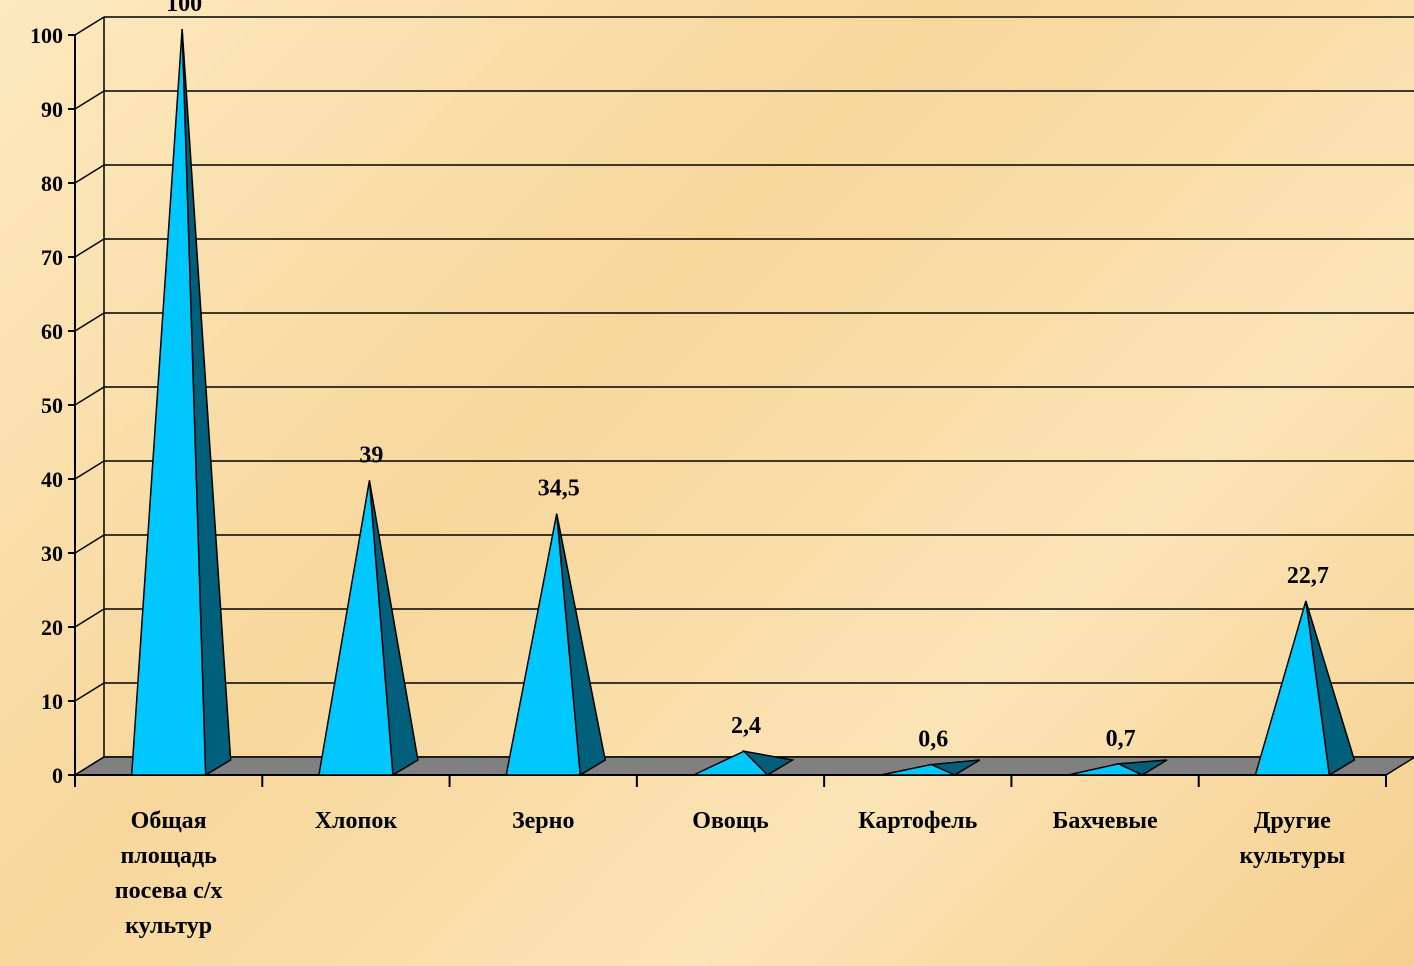  Describe the element at coordinates (52, 331) in the screenshot. I see `y-tick-label: 60` at that location.